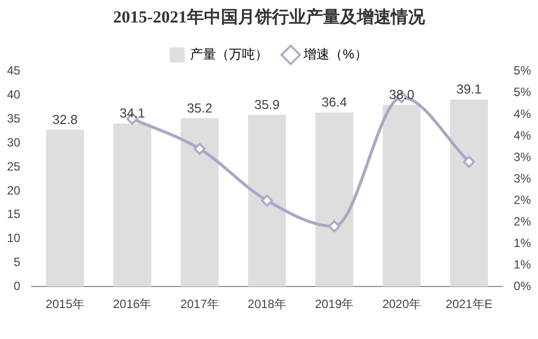 The width and height of the screenshot is (538, 339). I want to click on x-tick-label: 2019年, so click(334, 304).